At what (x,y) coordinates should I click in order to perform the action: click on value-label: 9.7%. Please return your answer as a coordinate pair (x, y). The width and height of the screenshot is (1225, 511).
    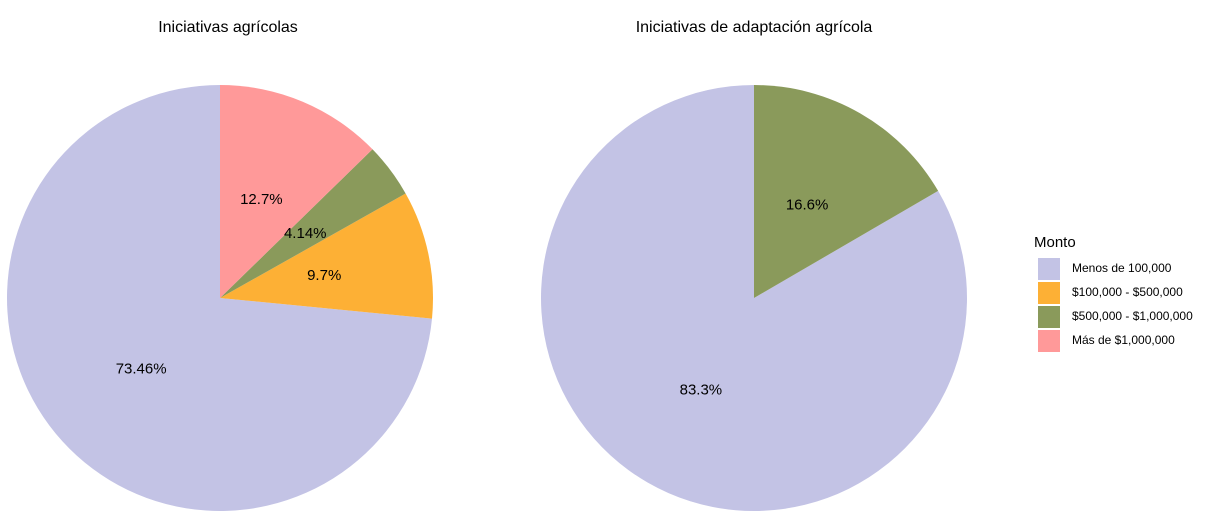
    Looking at the image, I should click on (324, 275).